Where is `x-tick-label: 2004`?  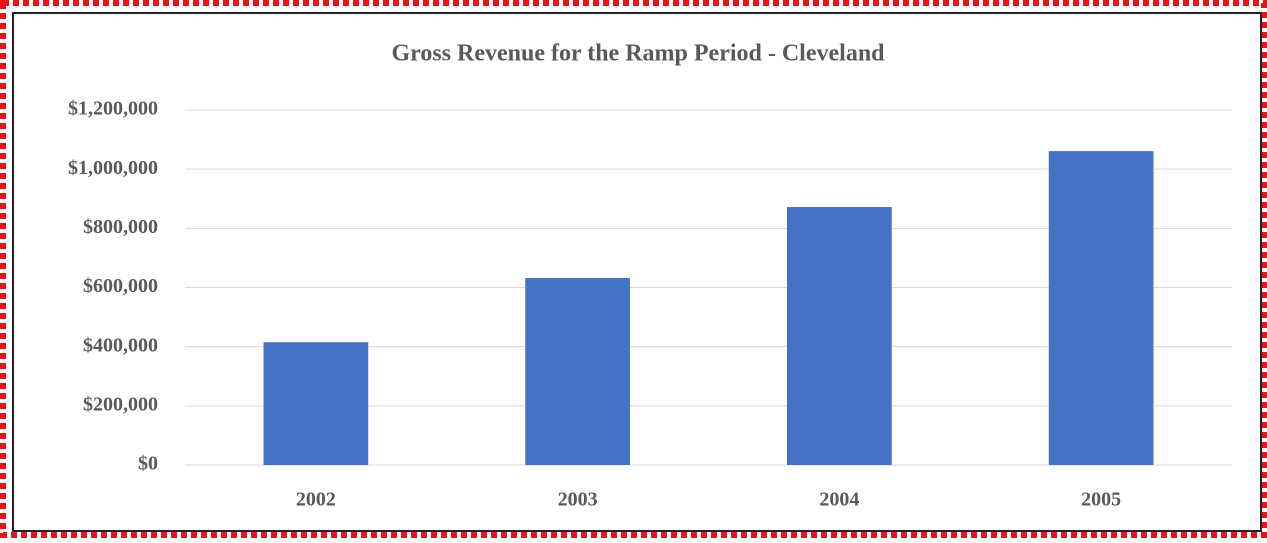 x-tick-label: 2004 is located at coordinates (839, 500).